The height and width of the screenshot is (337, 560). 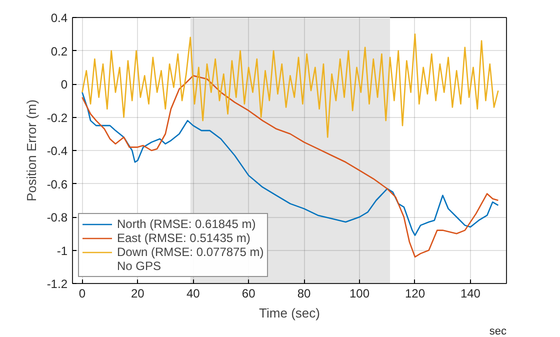 What do you see at coordinates (57, 217) in the screenshot?
I see `y-tick-label: -0.8` at bounding box center [57, 217].